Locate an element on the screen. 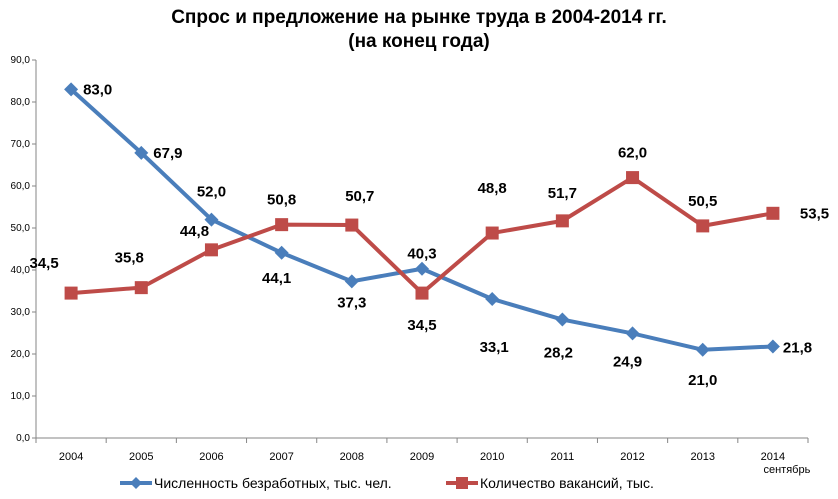 The image size is (838, 499). data-label: 37,3 is located at coordinates (351, 302).